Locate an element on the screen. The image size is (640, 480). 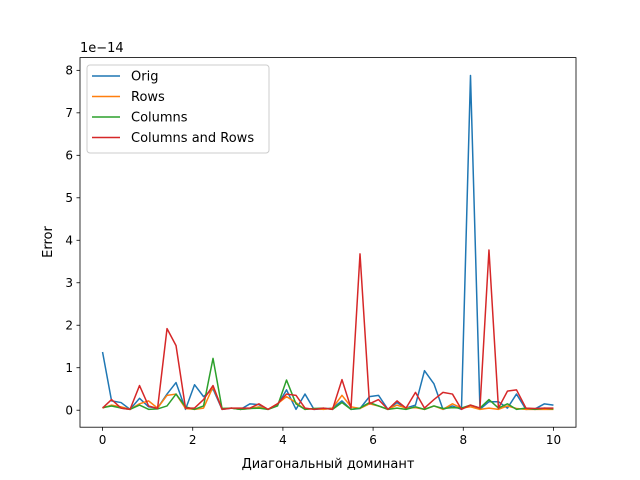
x-tick-label: 10 is located at coordinates (553, 440).